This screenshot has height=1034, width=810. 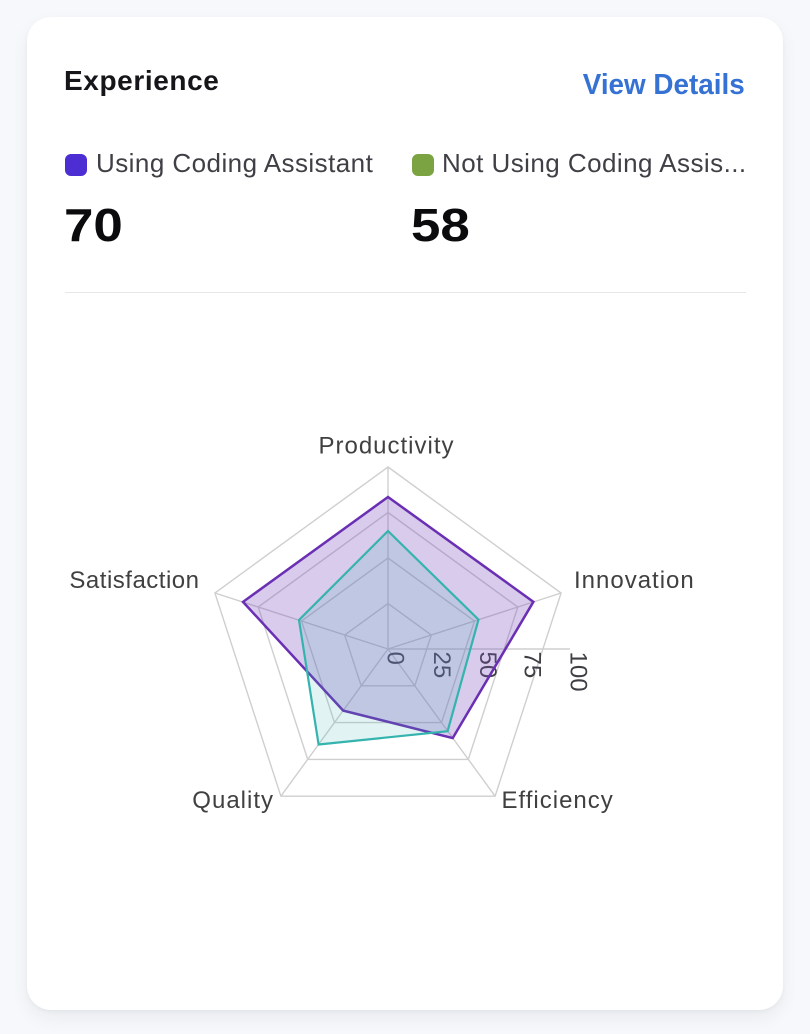 What do you see at coordinates (558, 800) in the screenshot?
I see `svg-text: Efficiency` at bounding box center [558, 800].